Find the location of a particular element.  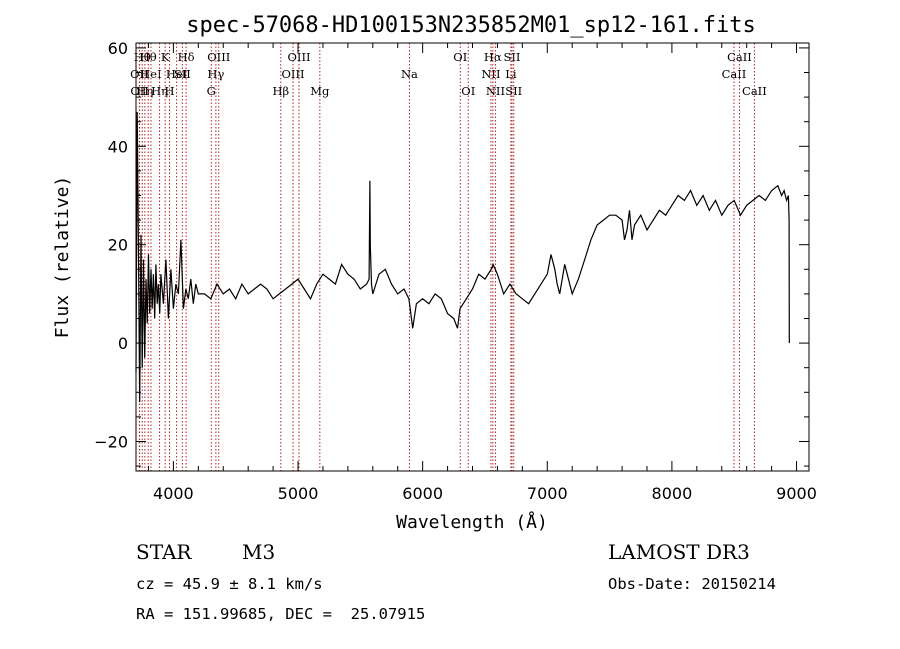

y-axis-label: Flux (relative) is located at coordinates (62, 257).